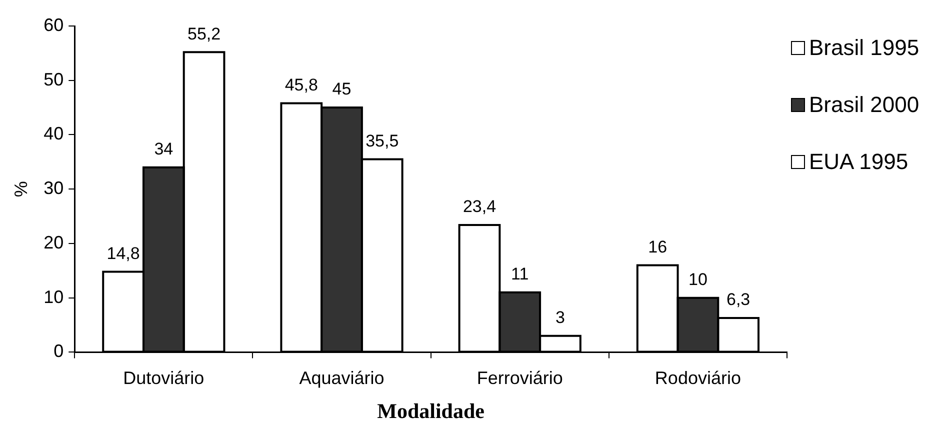 Image resolution: width=925 pixels, height=425 pixels. Describe the element at coordinates (698, 280) in the screenshot. I see `data-label: 10` at that location.